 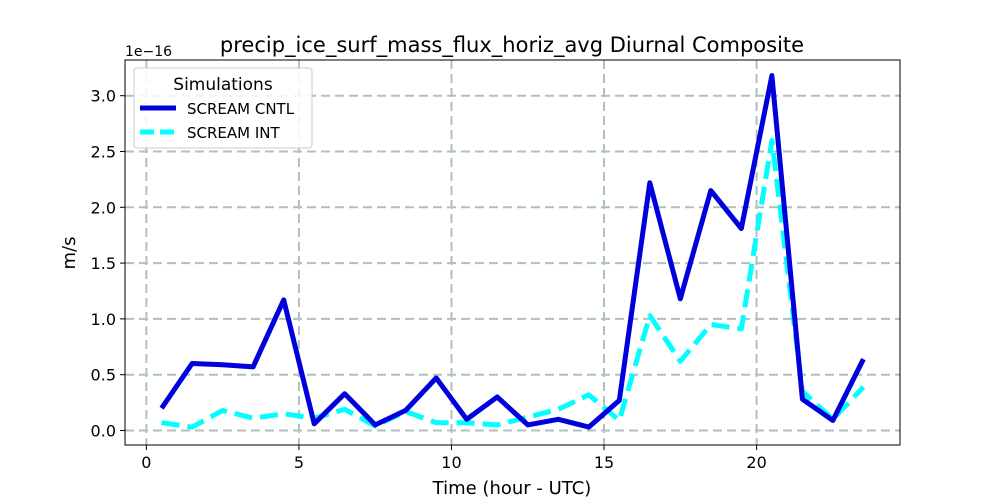 What do you see at coordinates (241, 109) in the screenshot?
I see `legend-label: SCREAM CNTL` at bounding box center [241, 109].